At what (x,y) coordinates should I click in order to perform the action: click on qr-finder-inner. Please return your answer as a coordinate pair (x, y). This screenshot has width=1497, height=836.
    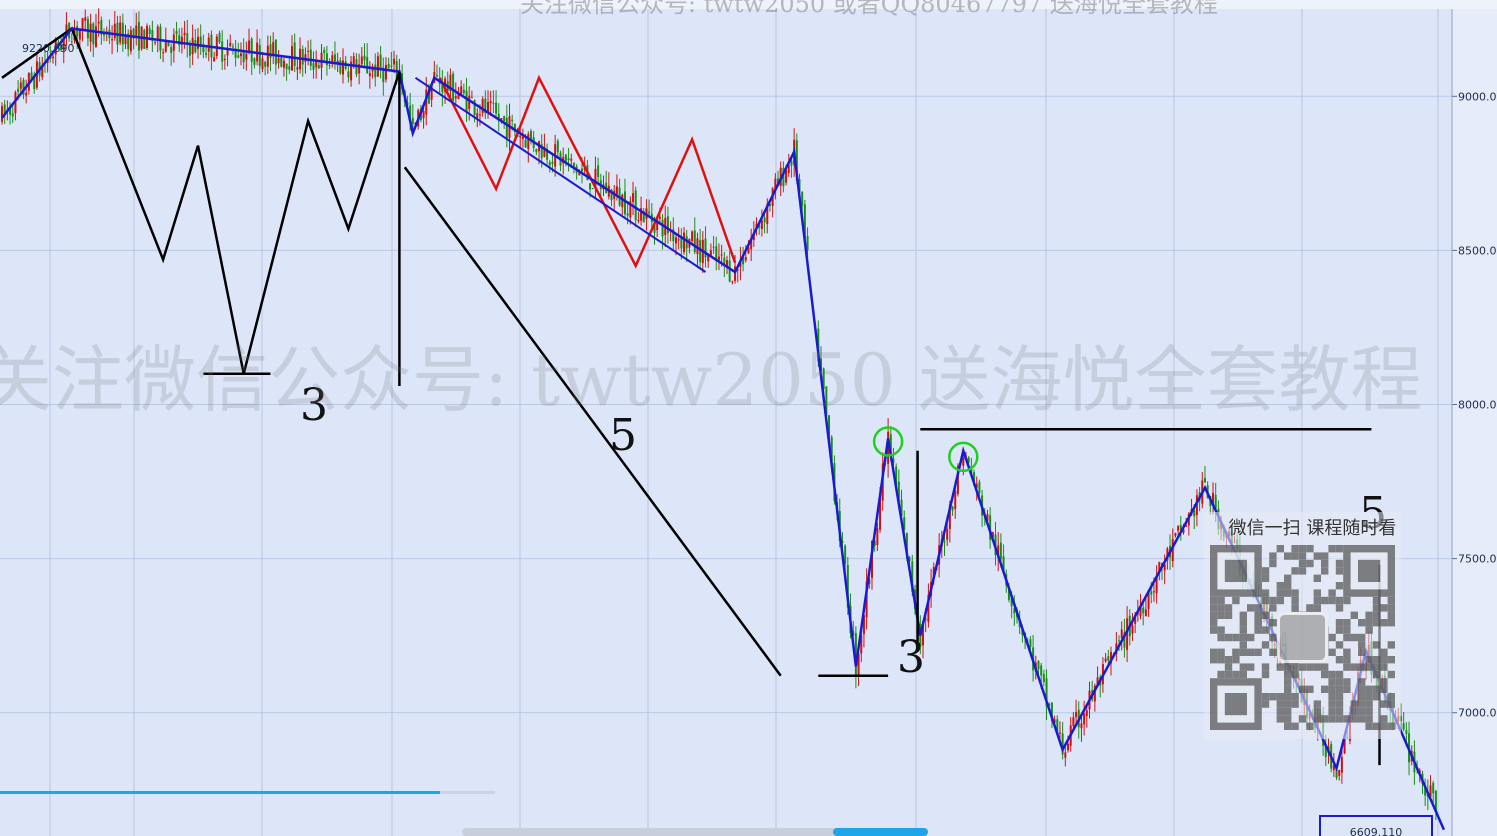
    Looking at the image, I should click on (1235, 704).